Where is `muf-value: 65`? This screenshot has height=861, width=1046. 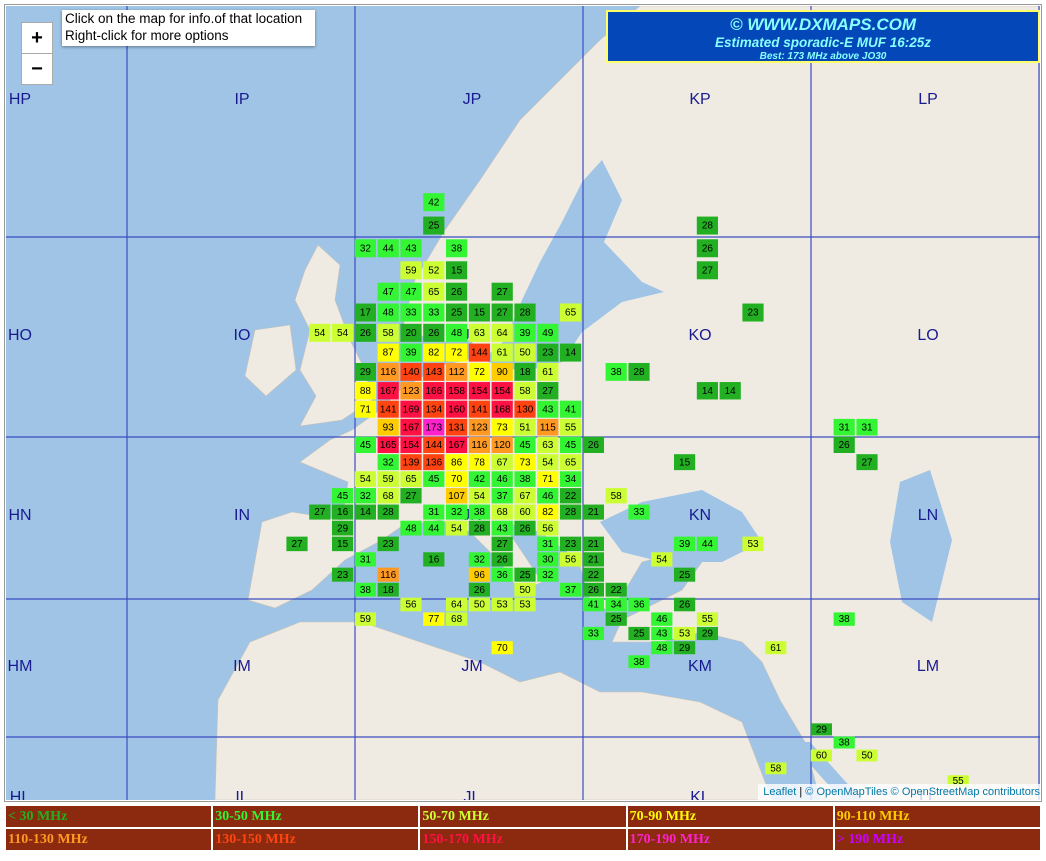
muf-value: 65 is located at coordinates (571, 313).